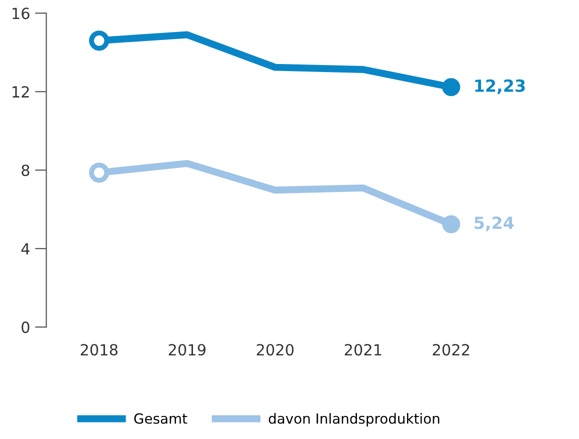 The height and width of the screenshot is (439, 579). Describe the element at coordinates (161, 418) in the screenshot. I see `legend-label: Gesamt` at that location.